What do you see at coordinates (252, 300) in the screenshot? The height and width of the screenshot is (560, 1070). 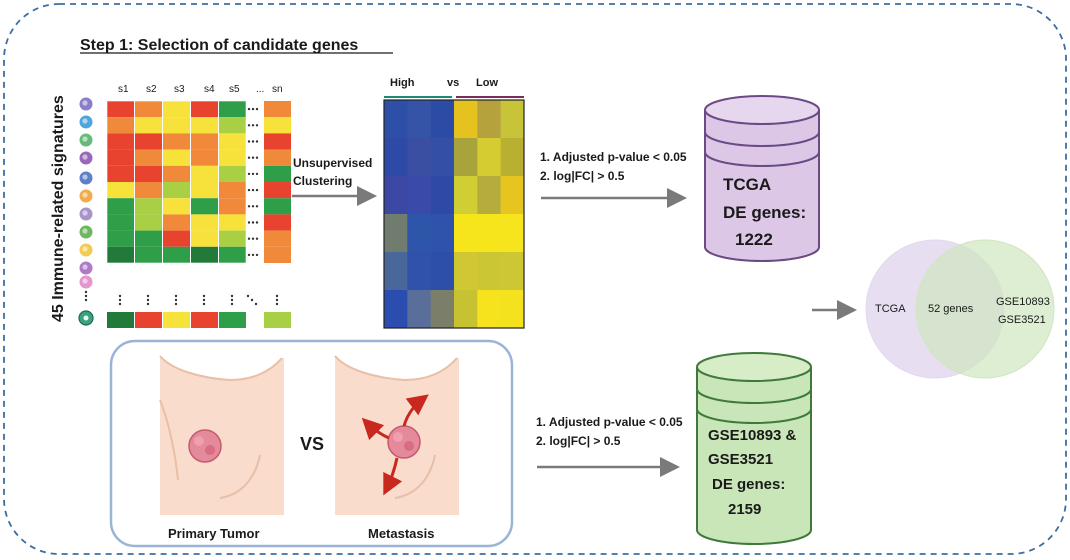 I see `matrix-diagonal-dot` at bounding box center [252, 300].